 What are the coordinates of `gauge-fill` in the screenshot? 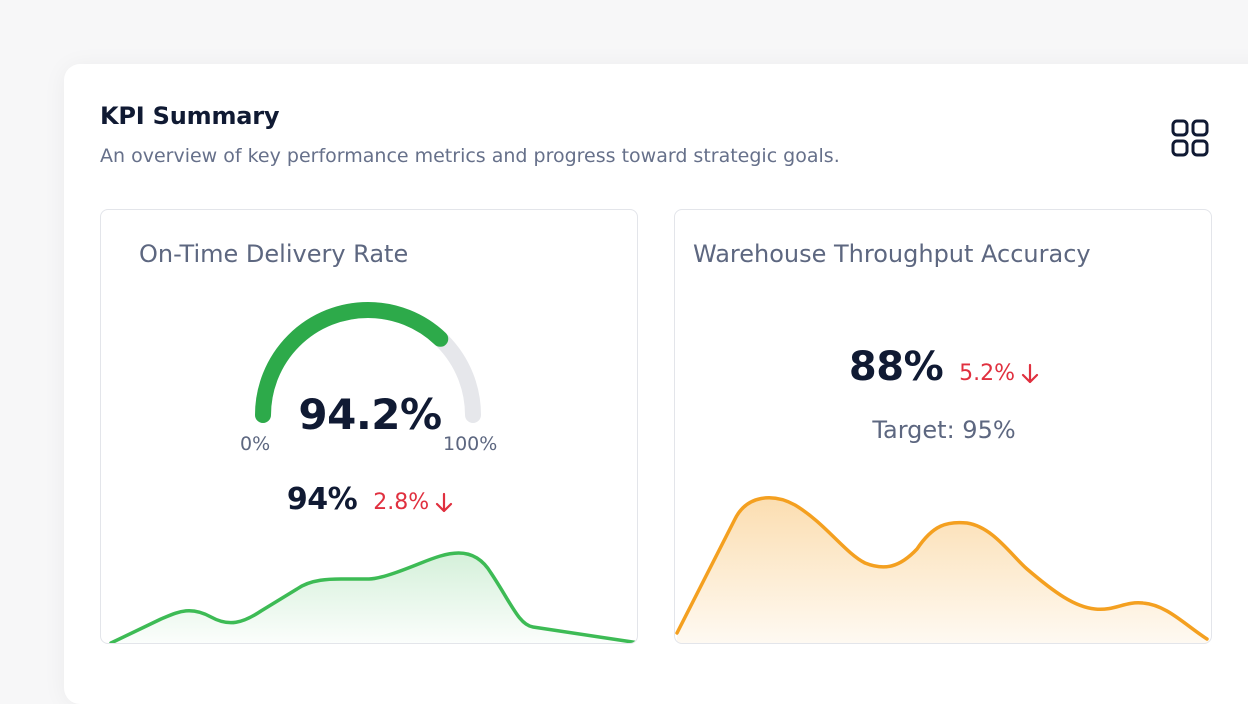 It's located at (368, 362).